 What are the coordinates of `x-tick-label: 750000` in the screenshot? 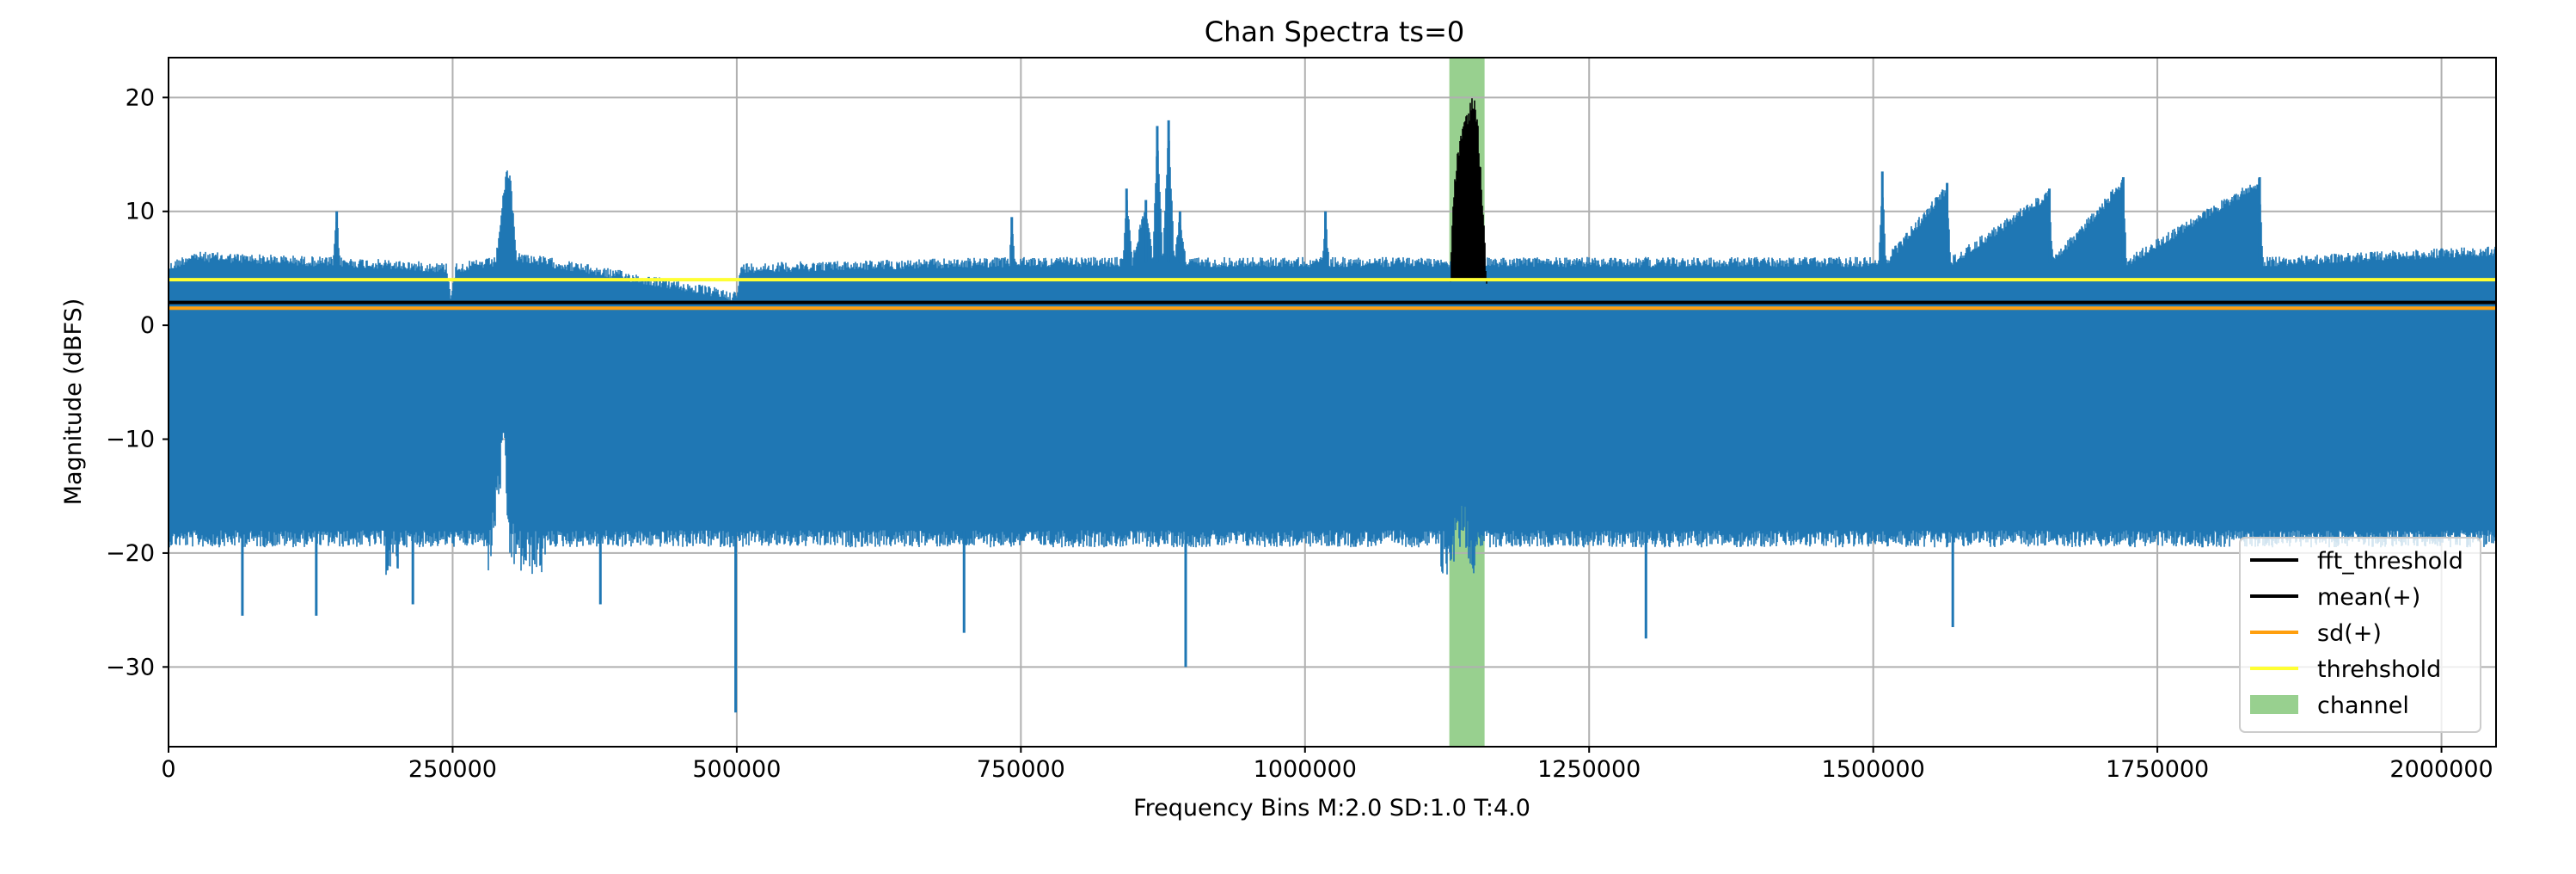 It's located at (1021, 769).